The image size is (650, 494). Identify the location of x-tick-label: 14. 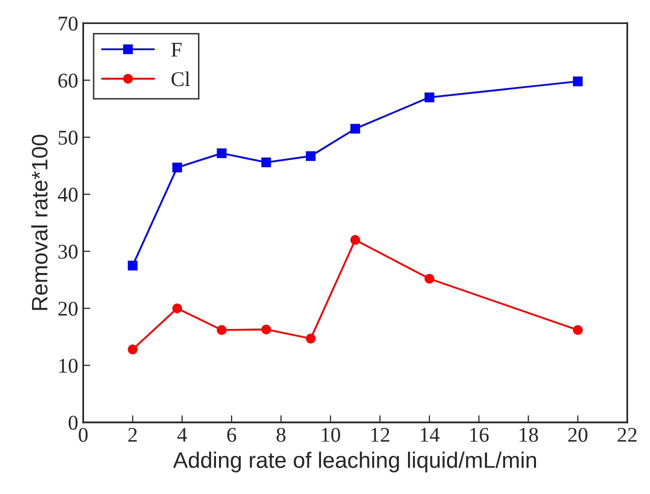
(430, 435).